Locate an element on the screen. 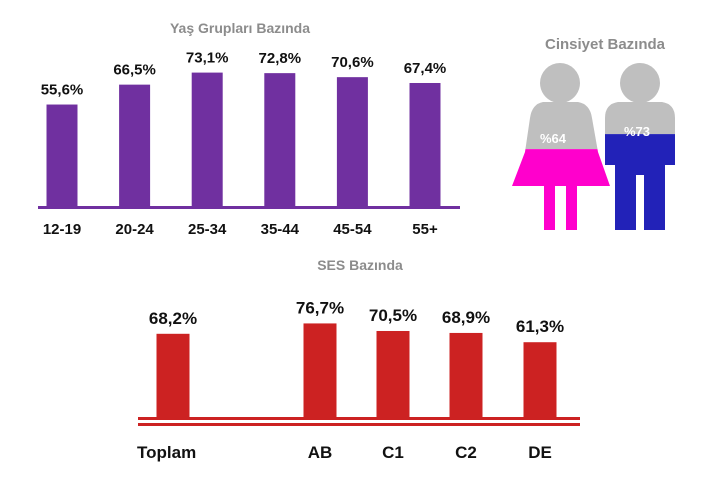 The height and width of the screenshot is (485, 715). ses-value-label: 68,9% is located at coordinates (466, 317).